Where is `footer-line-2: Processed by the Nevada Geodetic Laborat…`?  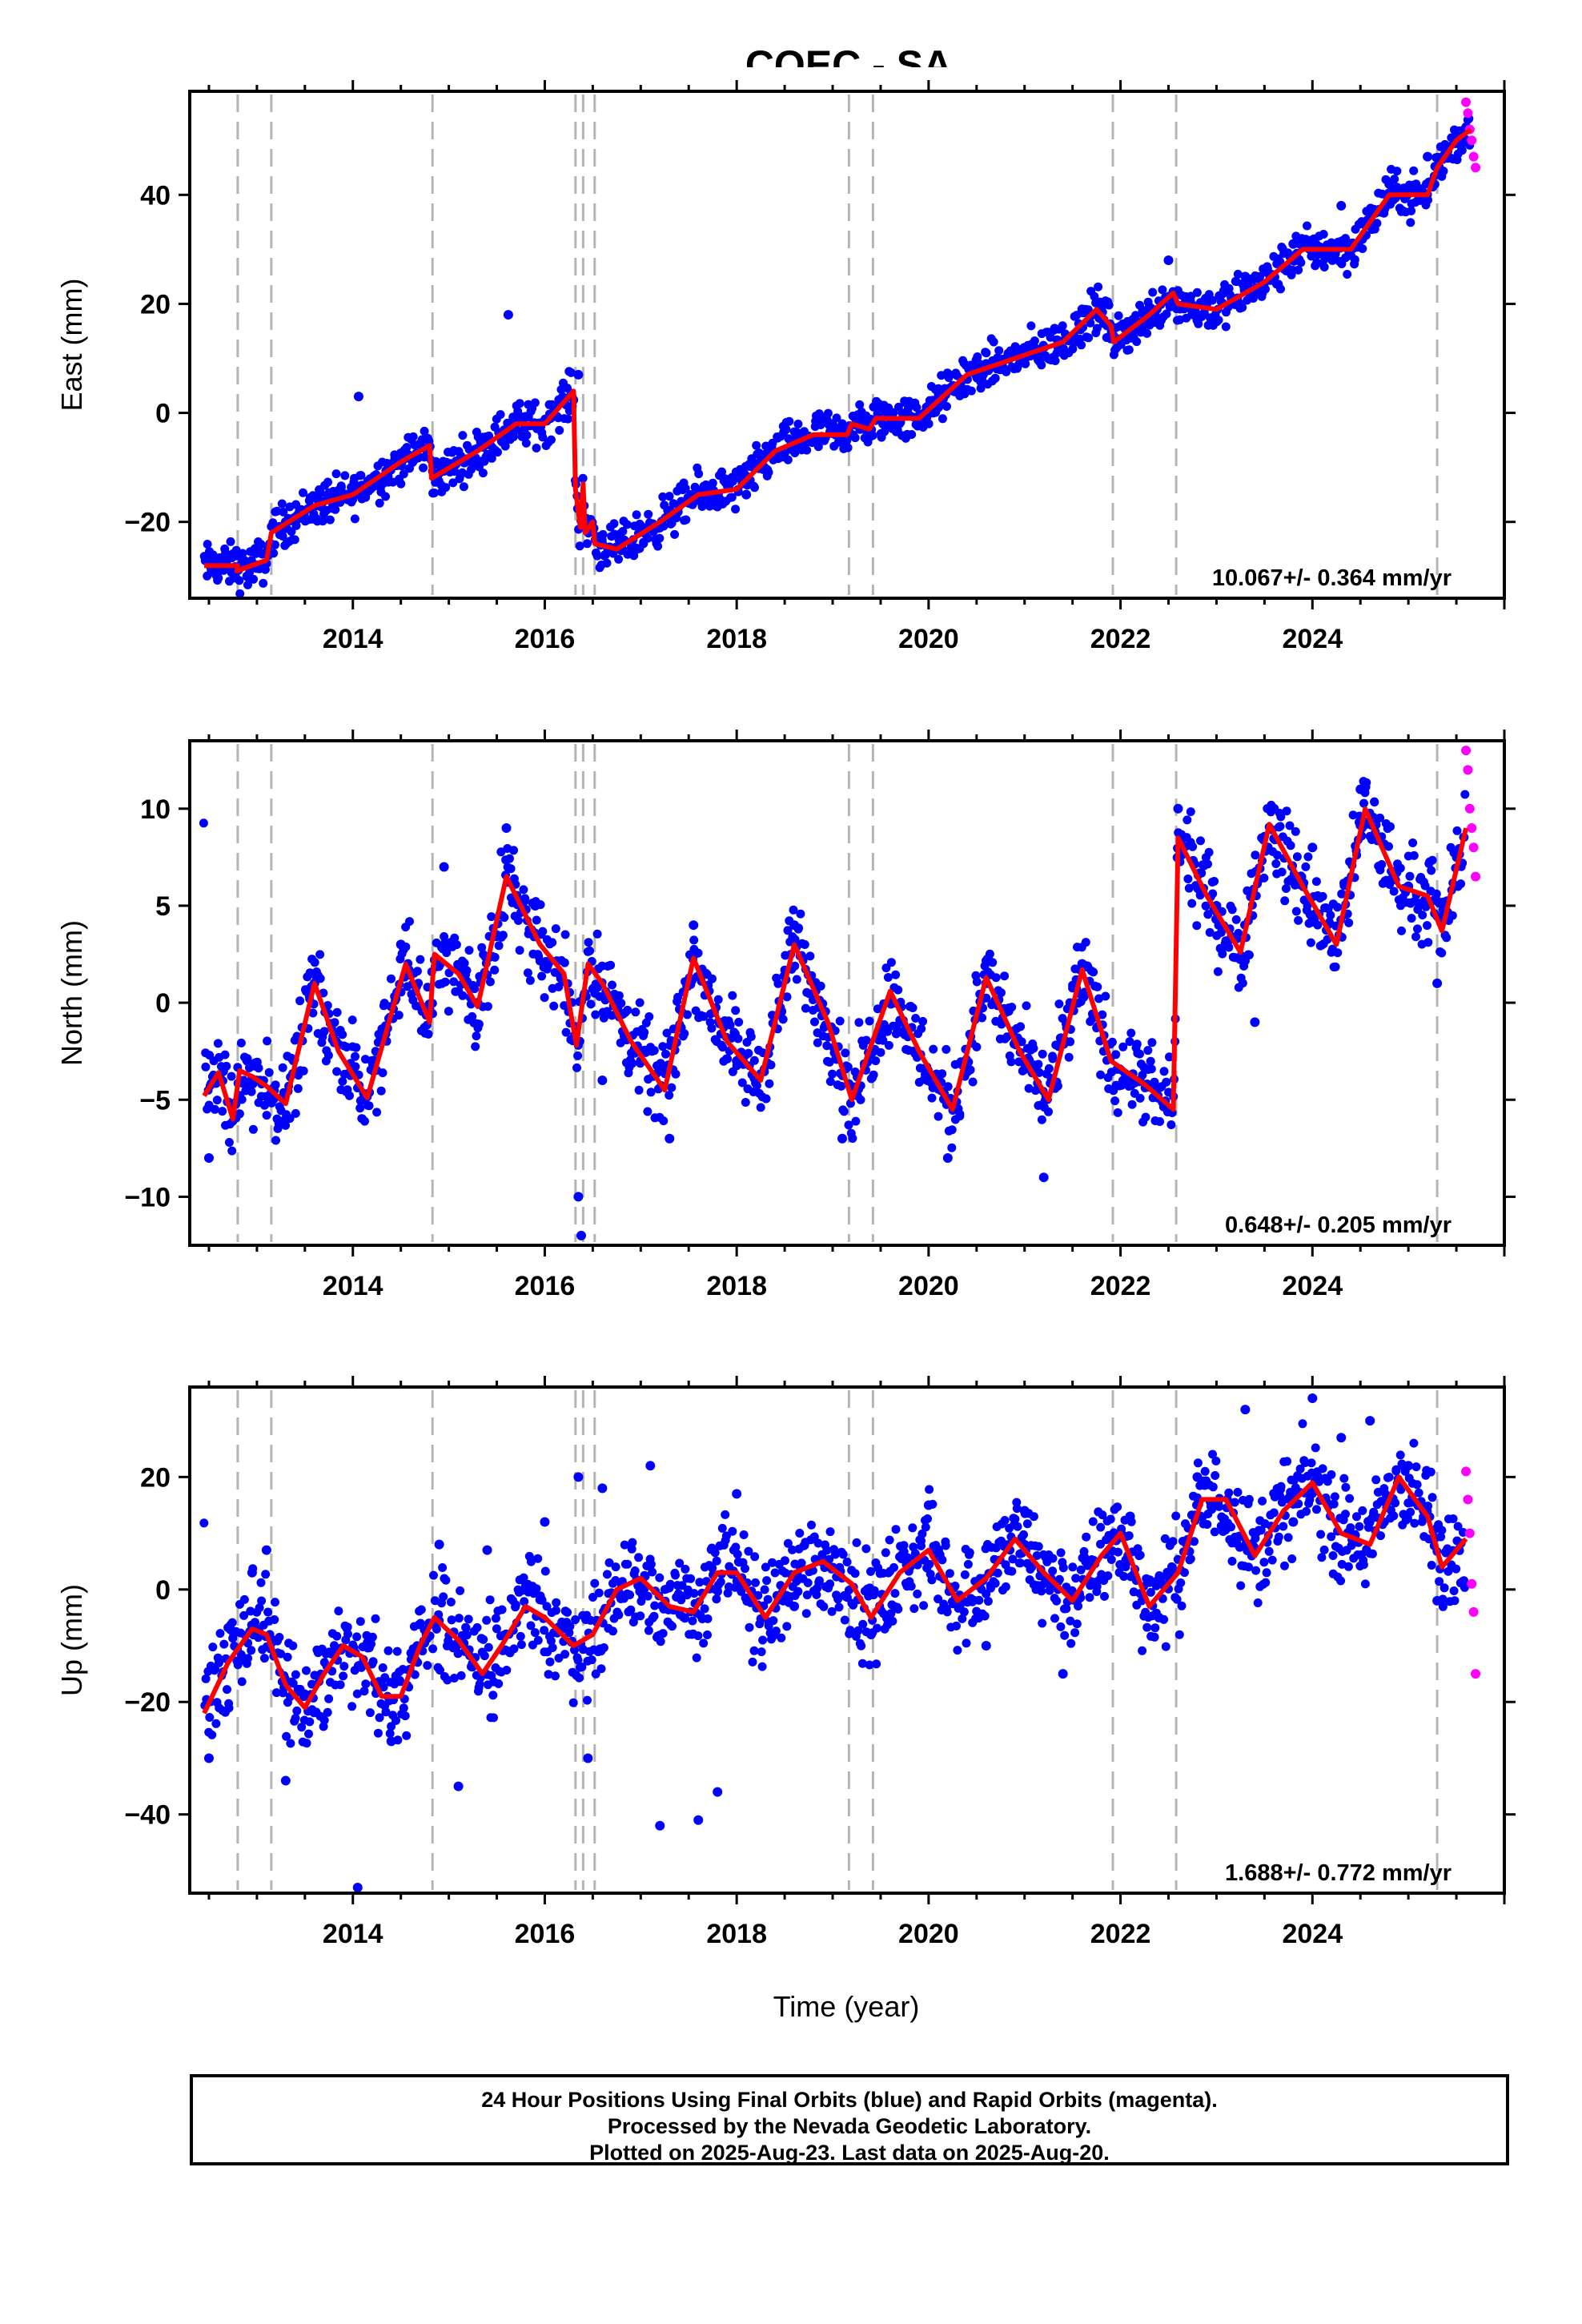
footer-line-2: Processed by the Nevada Geodetic Laborat… is located at coordinates (849, 2126).